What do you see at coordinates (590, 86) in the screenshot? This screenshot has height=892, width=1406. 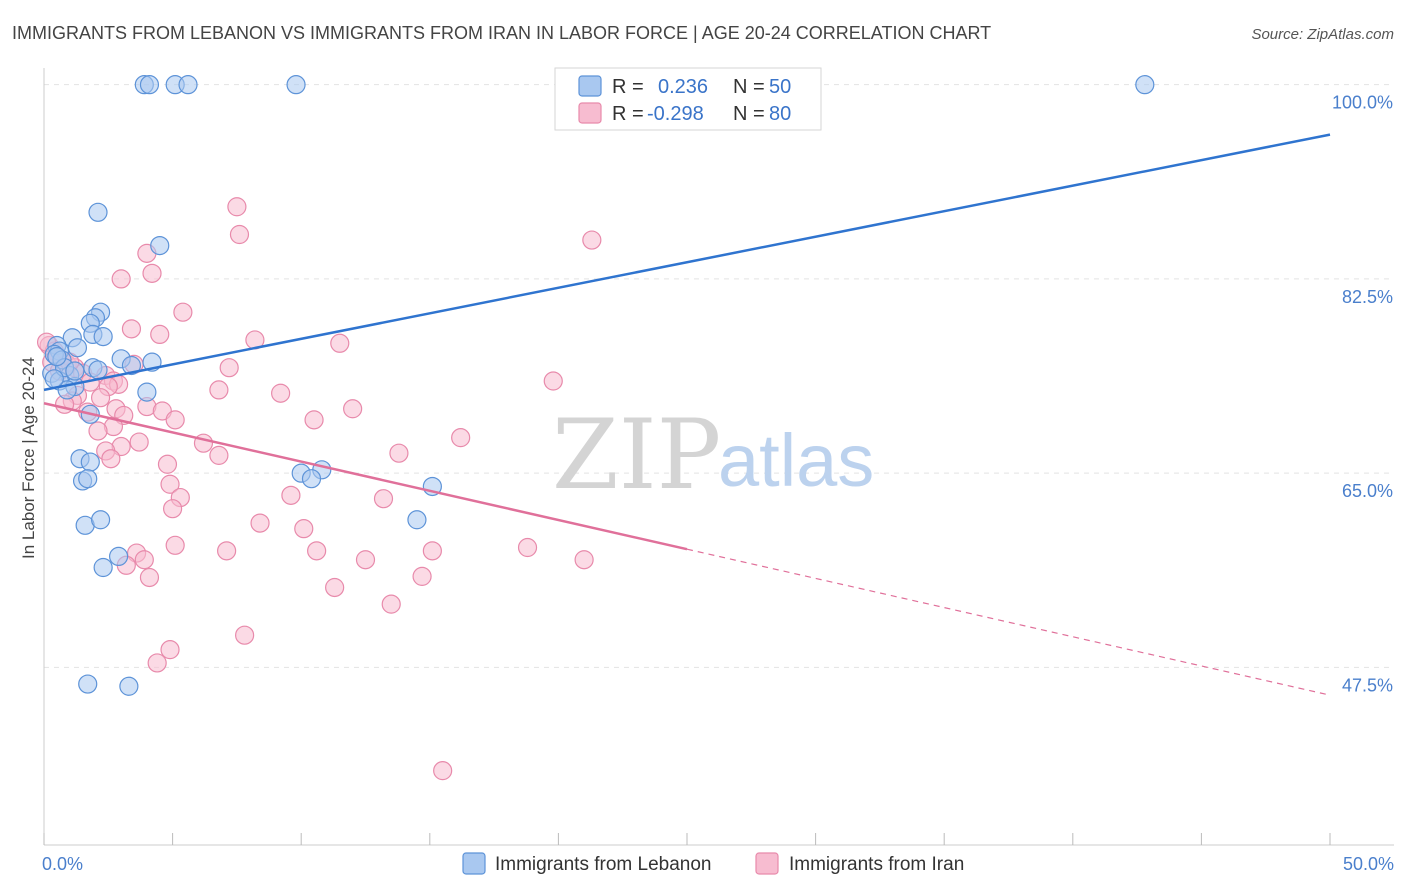 I see `legend-swatch-lebanon` at bounding box center [590, 86].